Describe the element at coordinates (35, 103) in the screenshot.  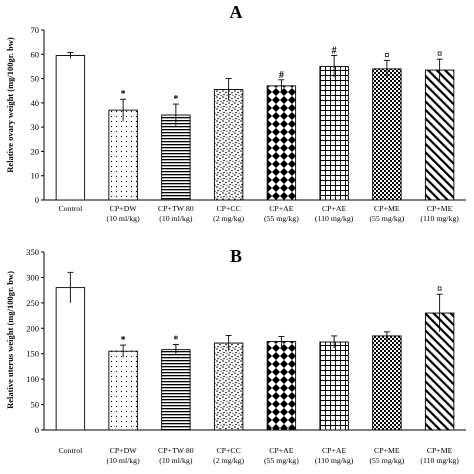
I see `y-tick-label: 40` at that location.